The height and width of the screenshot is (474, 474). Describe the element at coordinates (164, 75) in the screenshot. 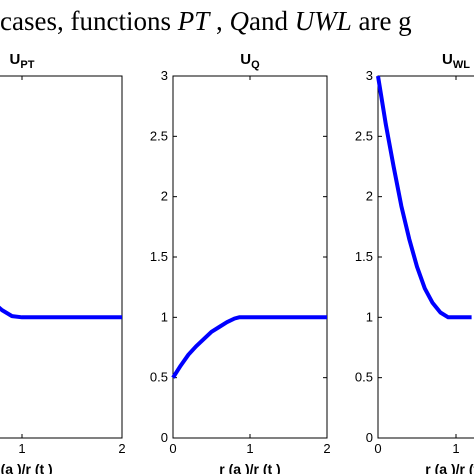

I see `plot-2-y-tick-label: 3` at that location.